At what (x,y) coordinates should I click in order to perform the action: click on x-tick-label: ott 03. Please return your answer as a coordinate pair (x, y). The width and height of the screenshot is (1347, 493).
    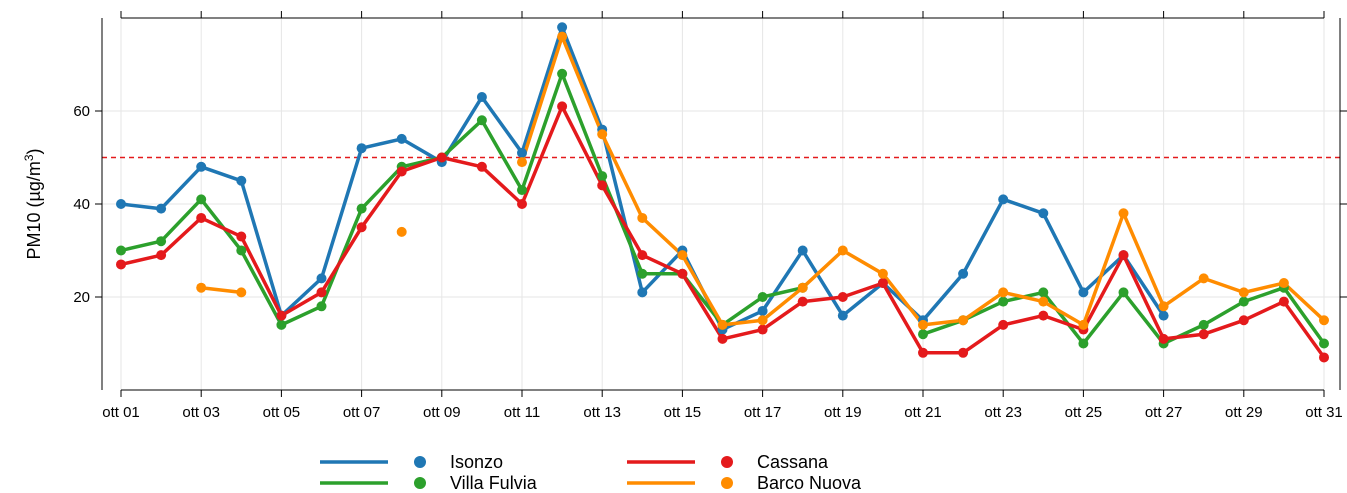
    Looking at the image, I should click on (201, 412).